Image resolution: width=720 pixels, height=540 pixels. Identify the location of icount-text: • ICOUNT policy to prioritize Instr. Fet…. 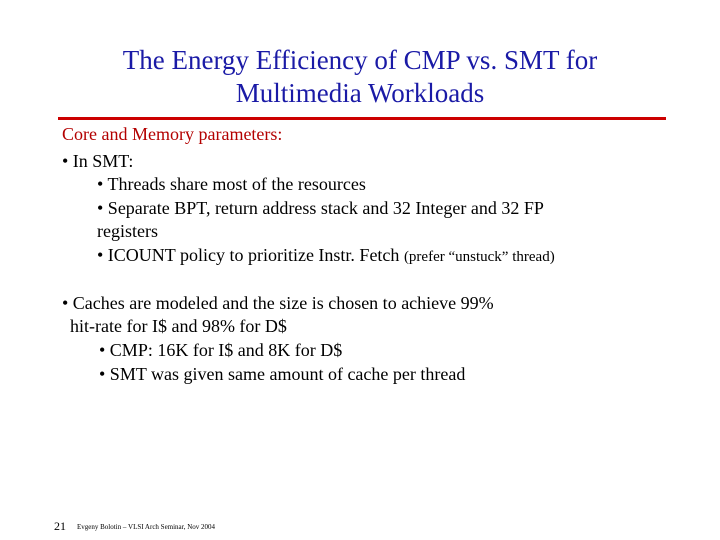
(248, 255).